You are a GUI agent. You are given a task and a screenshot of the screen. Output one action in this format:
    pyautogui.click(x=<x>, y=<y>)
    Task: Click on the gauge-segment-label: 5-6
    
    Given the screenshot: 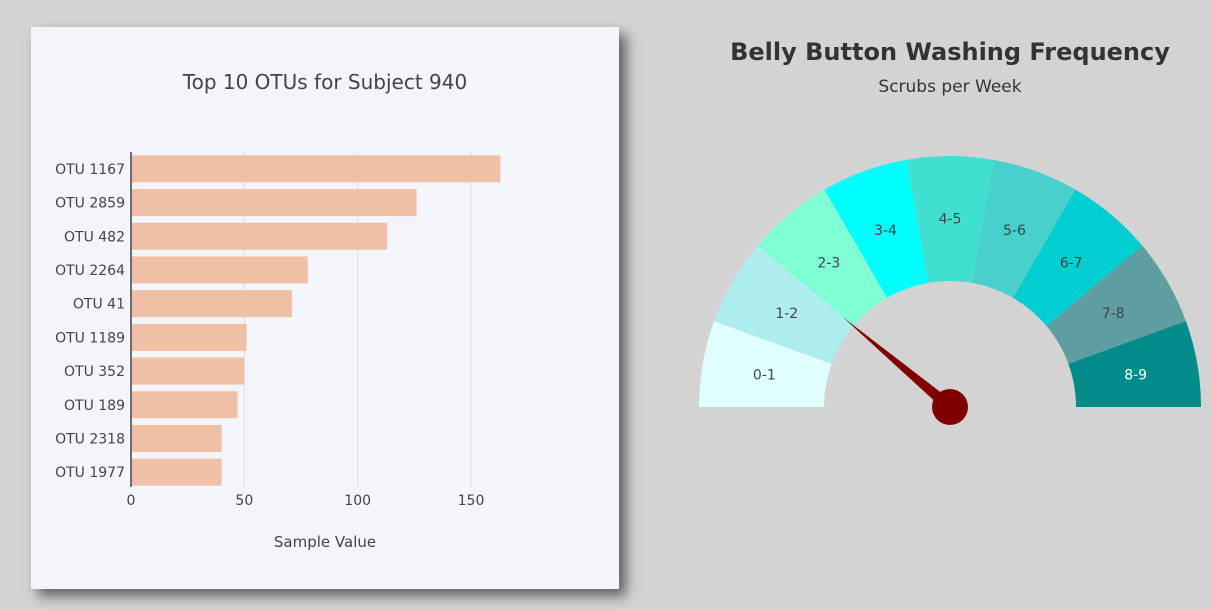 What is the action you would take?
    pyautogui.click(x=1014, y=231)
    